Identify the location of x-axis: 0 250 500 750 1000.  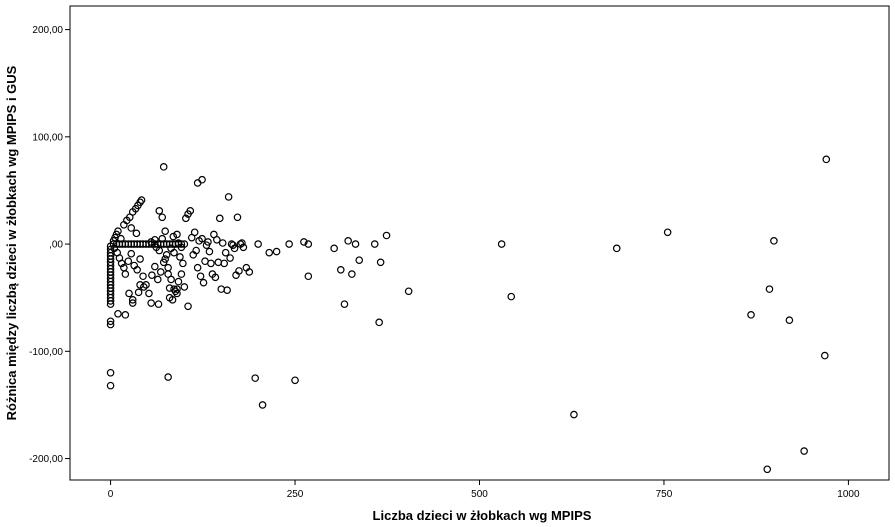
(484, 490).